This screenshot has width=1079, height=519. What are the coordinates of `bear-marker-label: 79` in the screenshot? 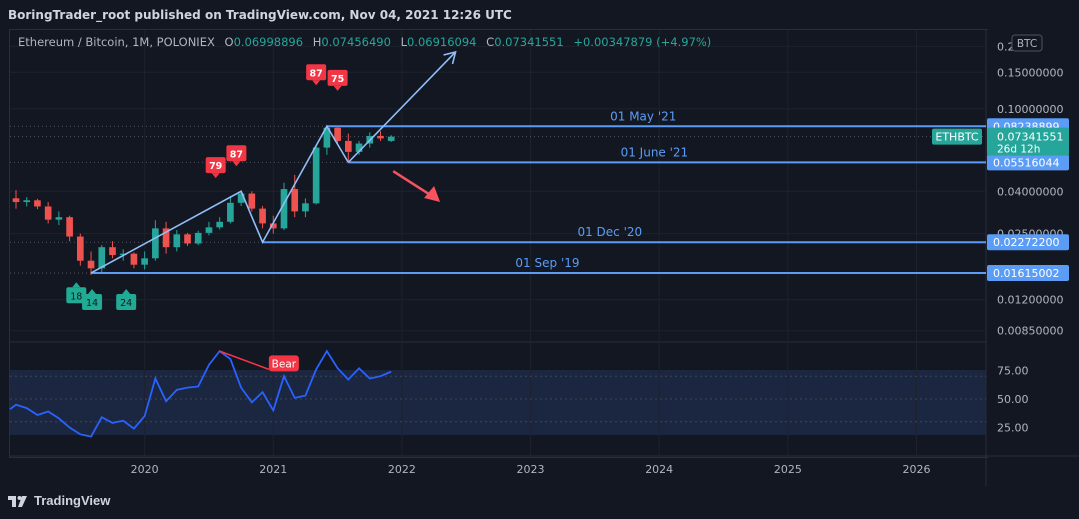 It's located at (215, 166).